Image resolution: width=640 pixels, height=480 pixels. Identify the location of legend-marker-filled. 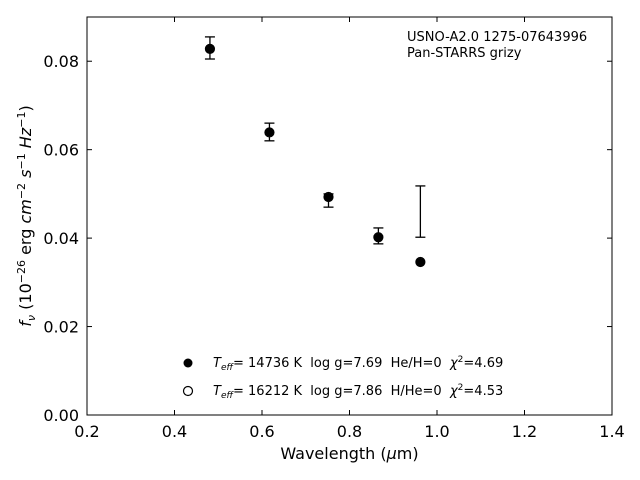
(188, 363).